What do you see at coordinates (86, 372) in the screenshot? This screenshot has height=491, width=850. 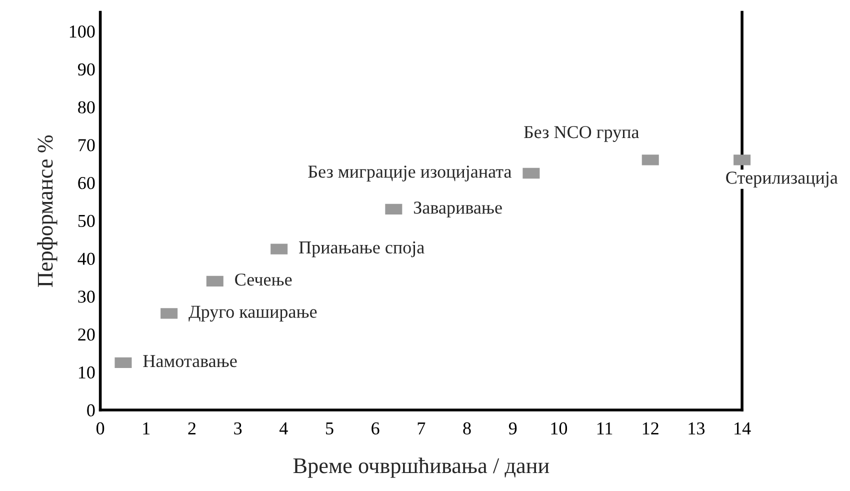 I see `y-tick-label: 10` at bounding box center [86, 372].